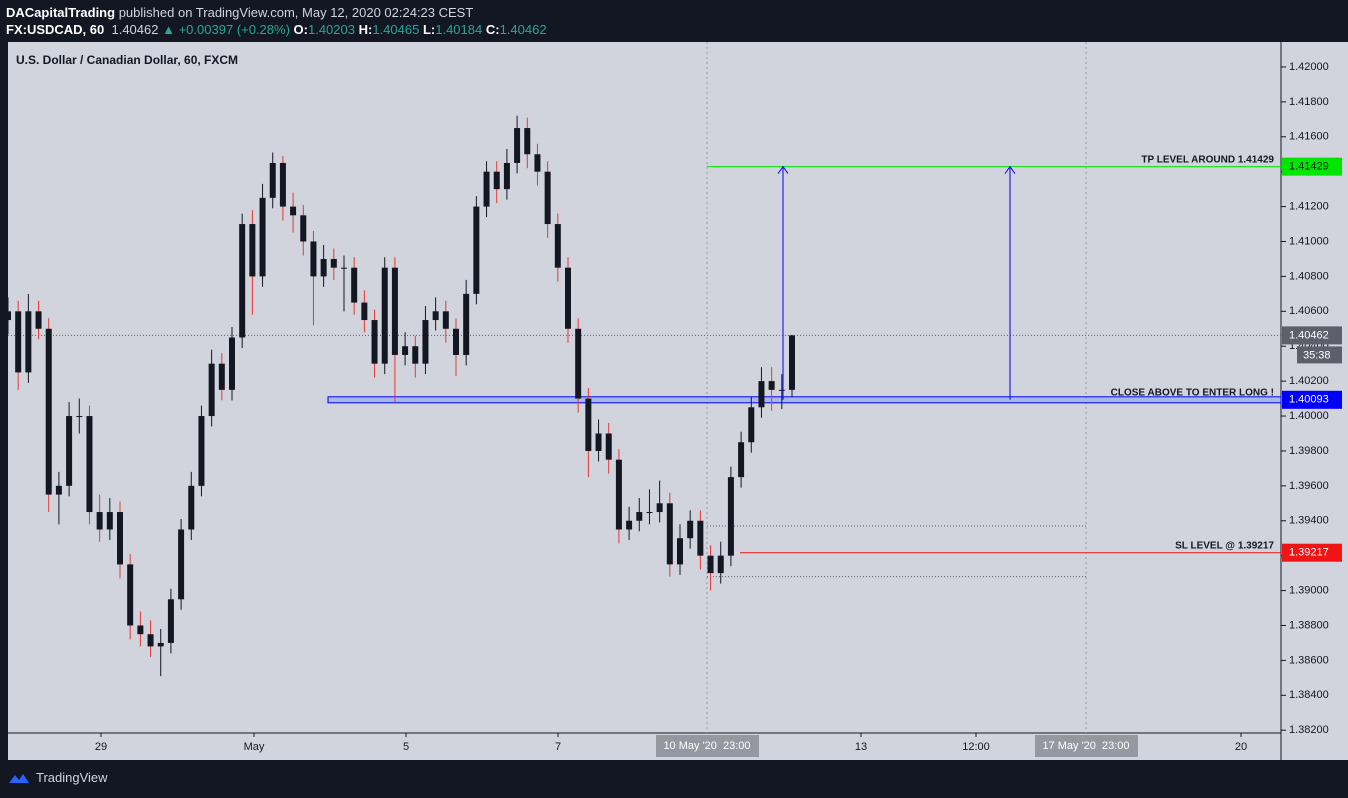 Image resolution: width=1348 pixels, height=798 pixels. Describe the element at coordinates (1309, 102) in the screenshot. I see `y-tick-label: 1.41800` at that location.